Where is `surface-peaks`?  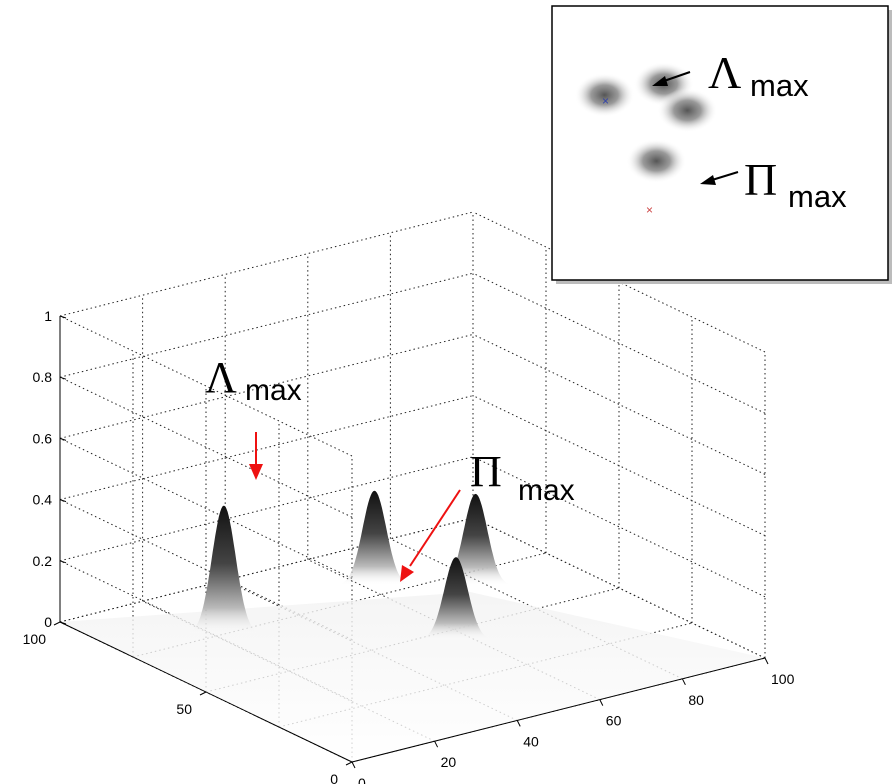 surface-peaks is located at coordinates (349, 565).